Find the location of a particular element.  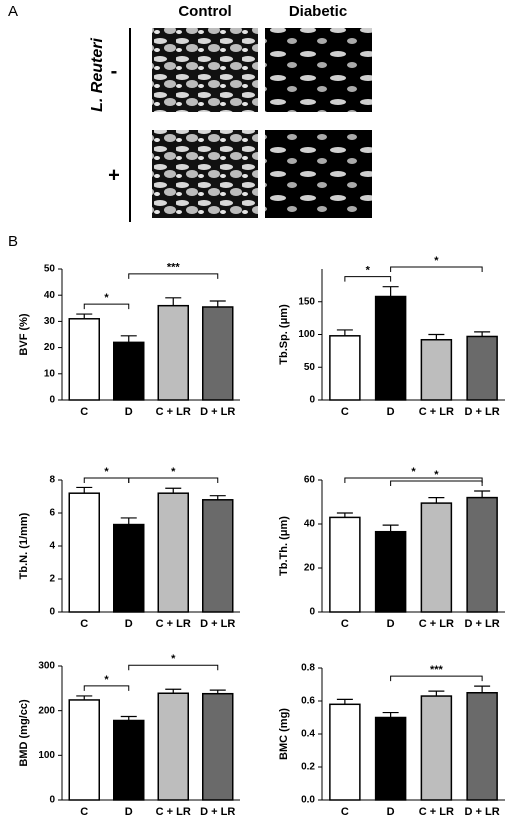

y-tick-label: 40 is located at coordinates (310, 524).